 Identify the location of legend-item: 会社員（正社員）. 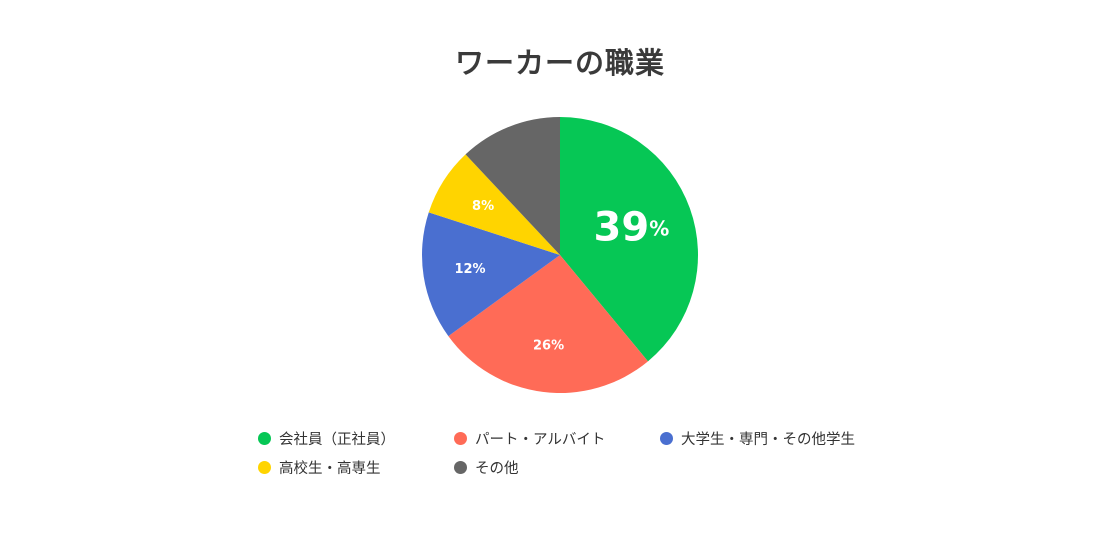
(356, 438).